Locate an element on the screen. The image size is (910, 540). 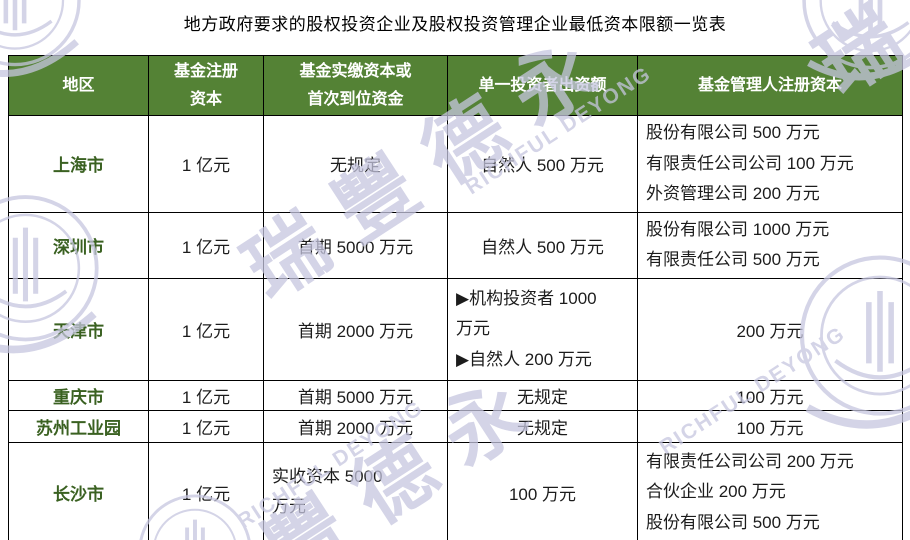
header-cell-manager-capital: 基金管理人注册资本 is located at coordinates (770, 85).